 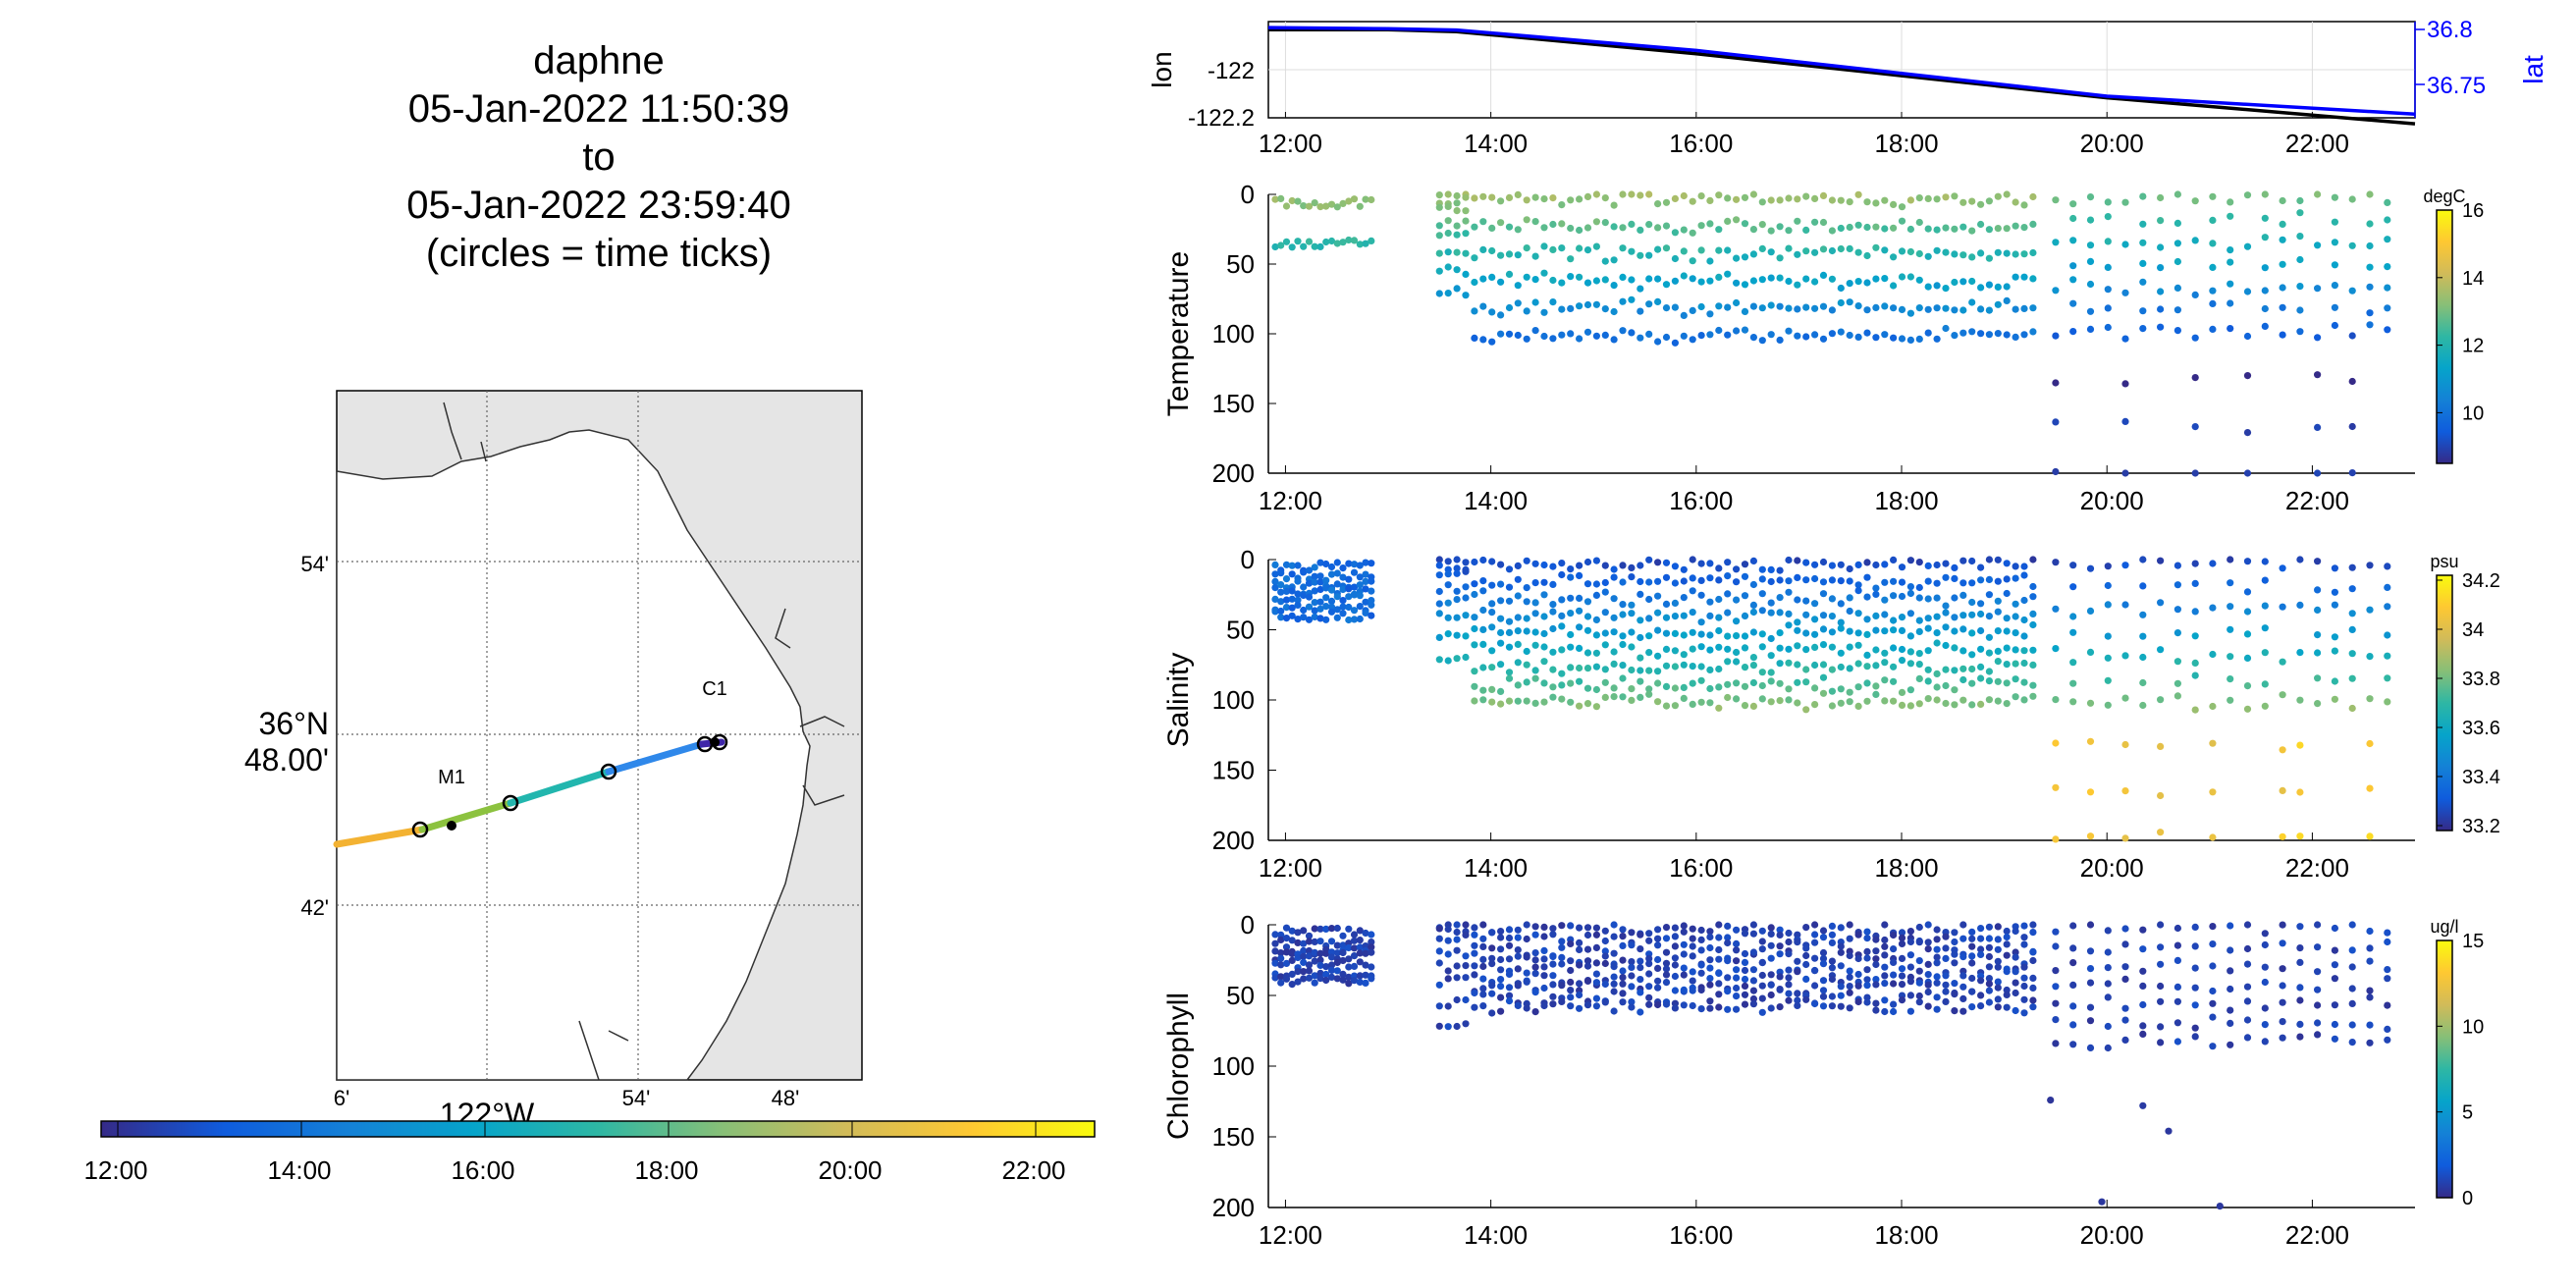 I want to click on title-line-end: 05-Jan-2022 23:59:40, so click(x=598, y=205).